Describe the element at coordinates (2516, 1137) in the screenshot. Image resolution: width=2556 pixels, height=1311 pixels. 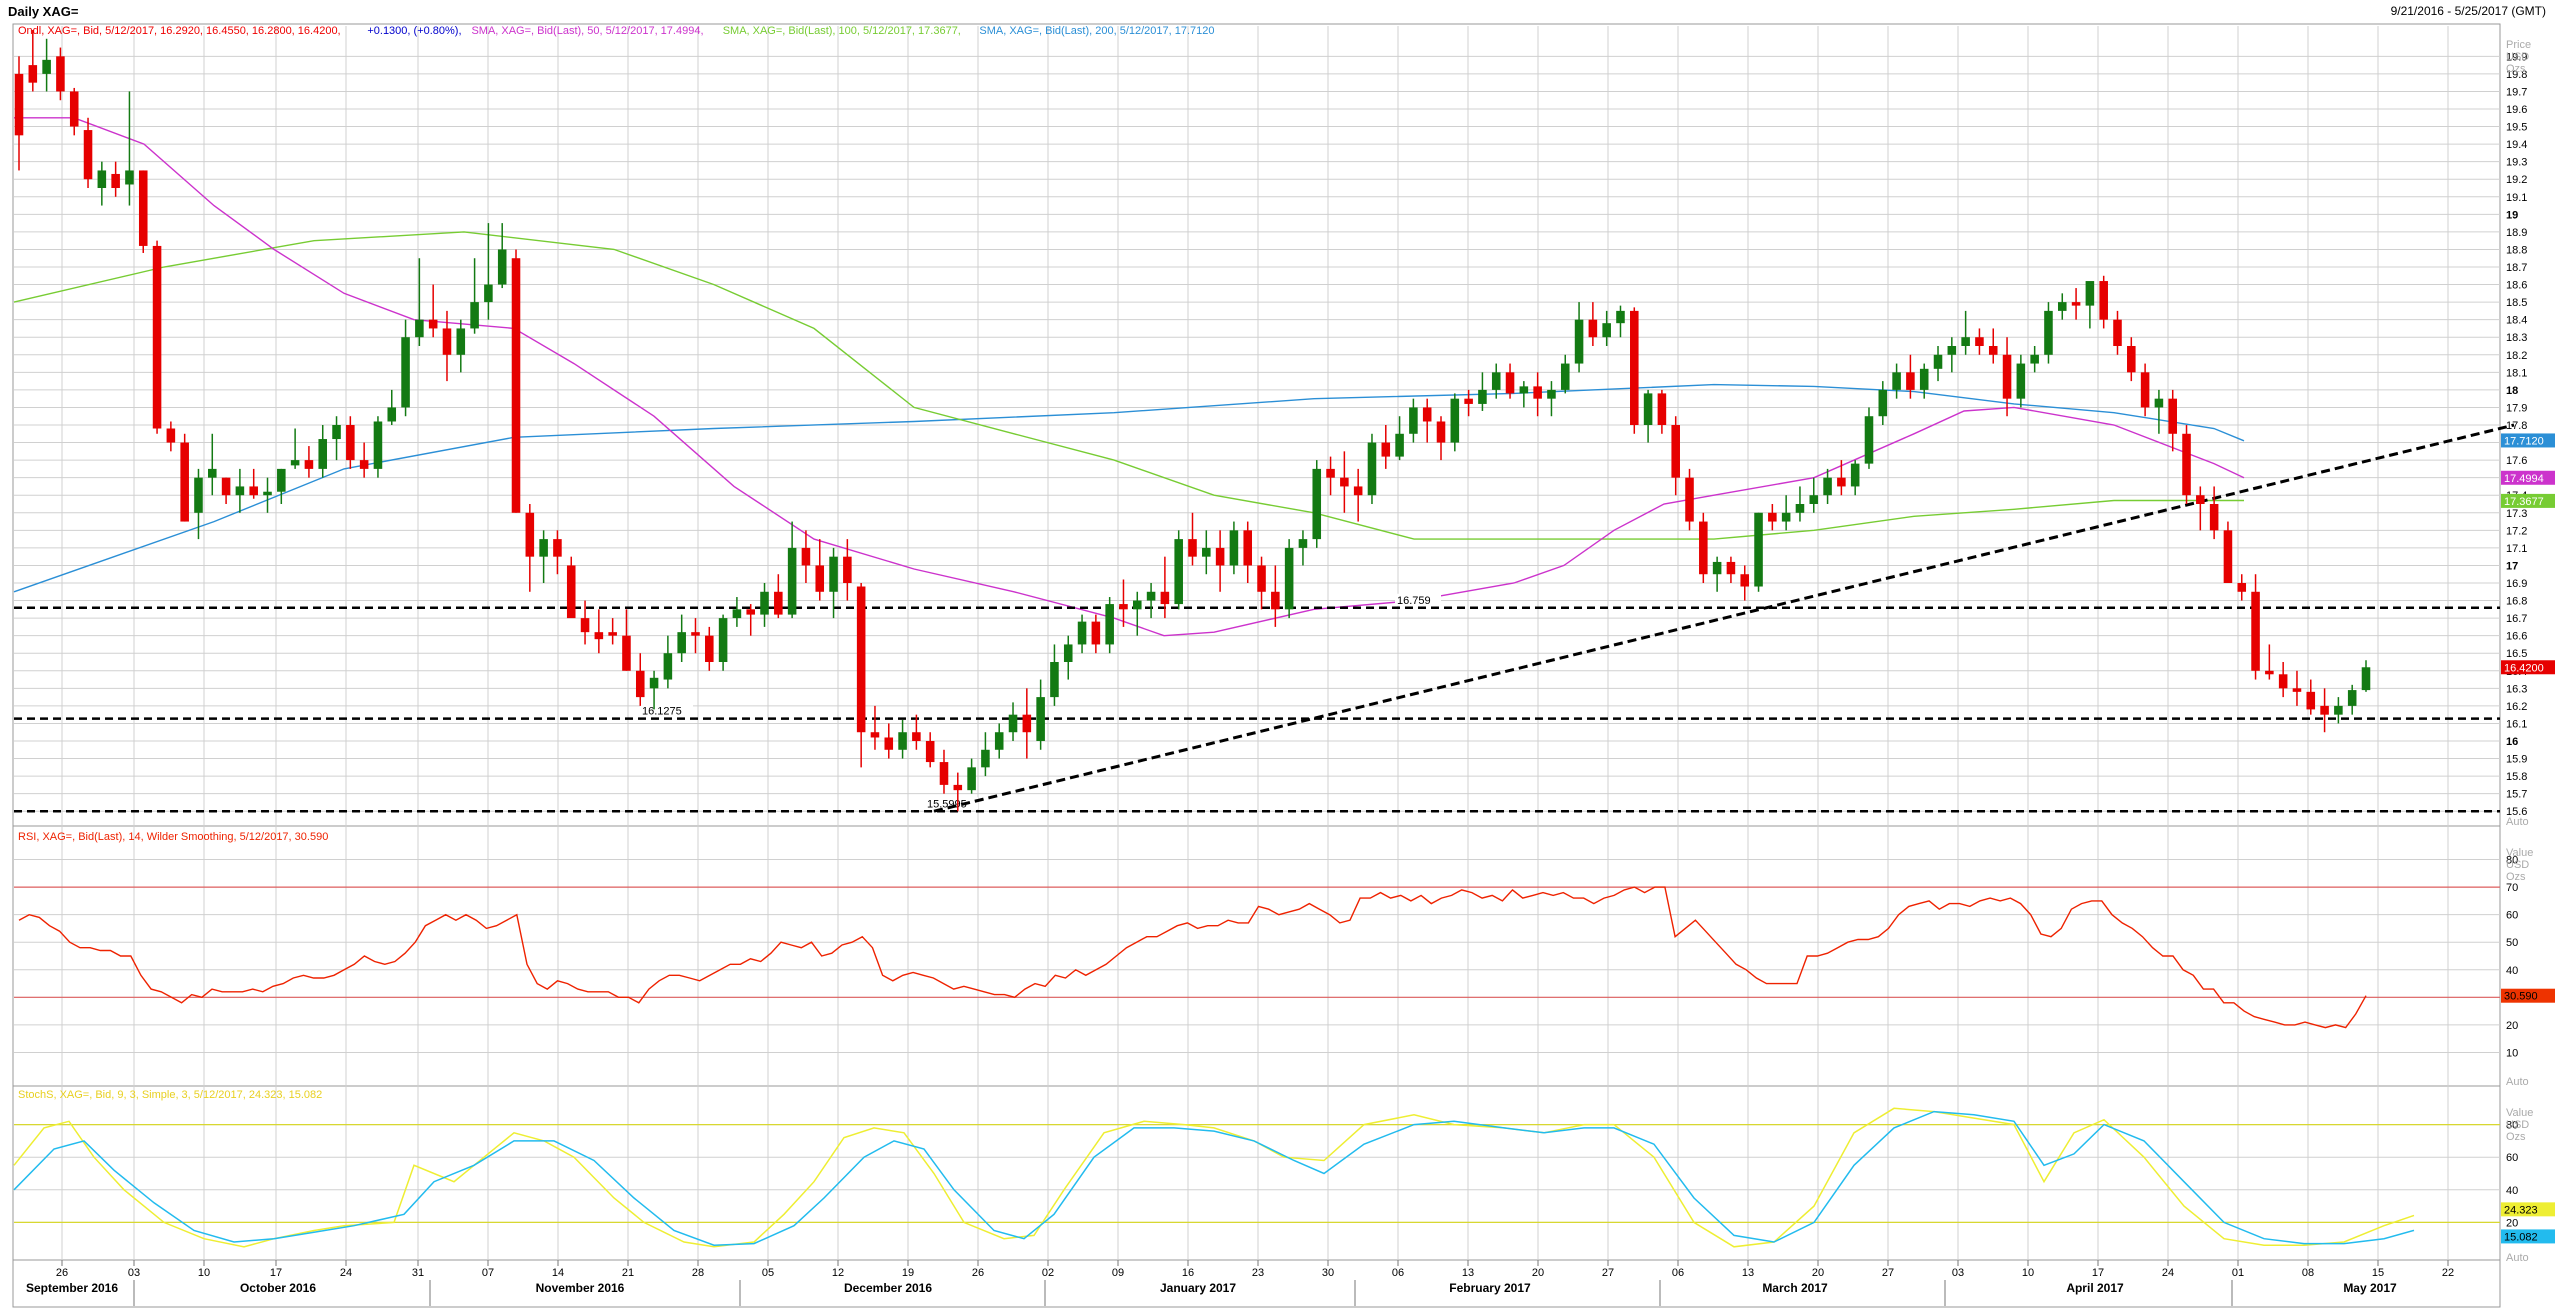
I see `stoch-axis-title: Ozs` at that location.